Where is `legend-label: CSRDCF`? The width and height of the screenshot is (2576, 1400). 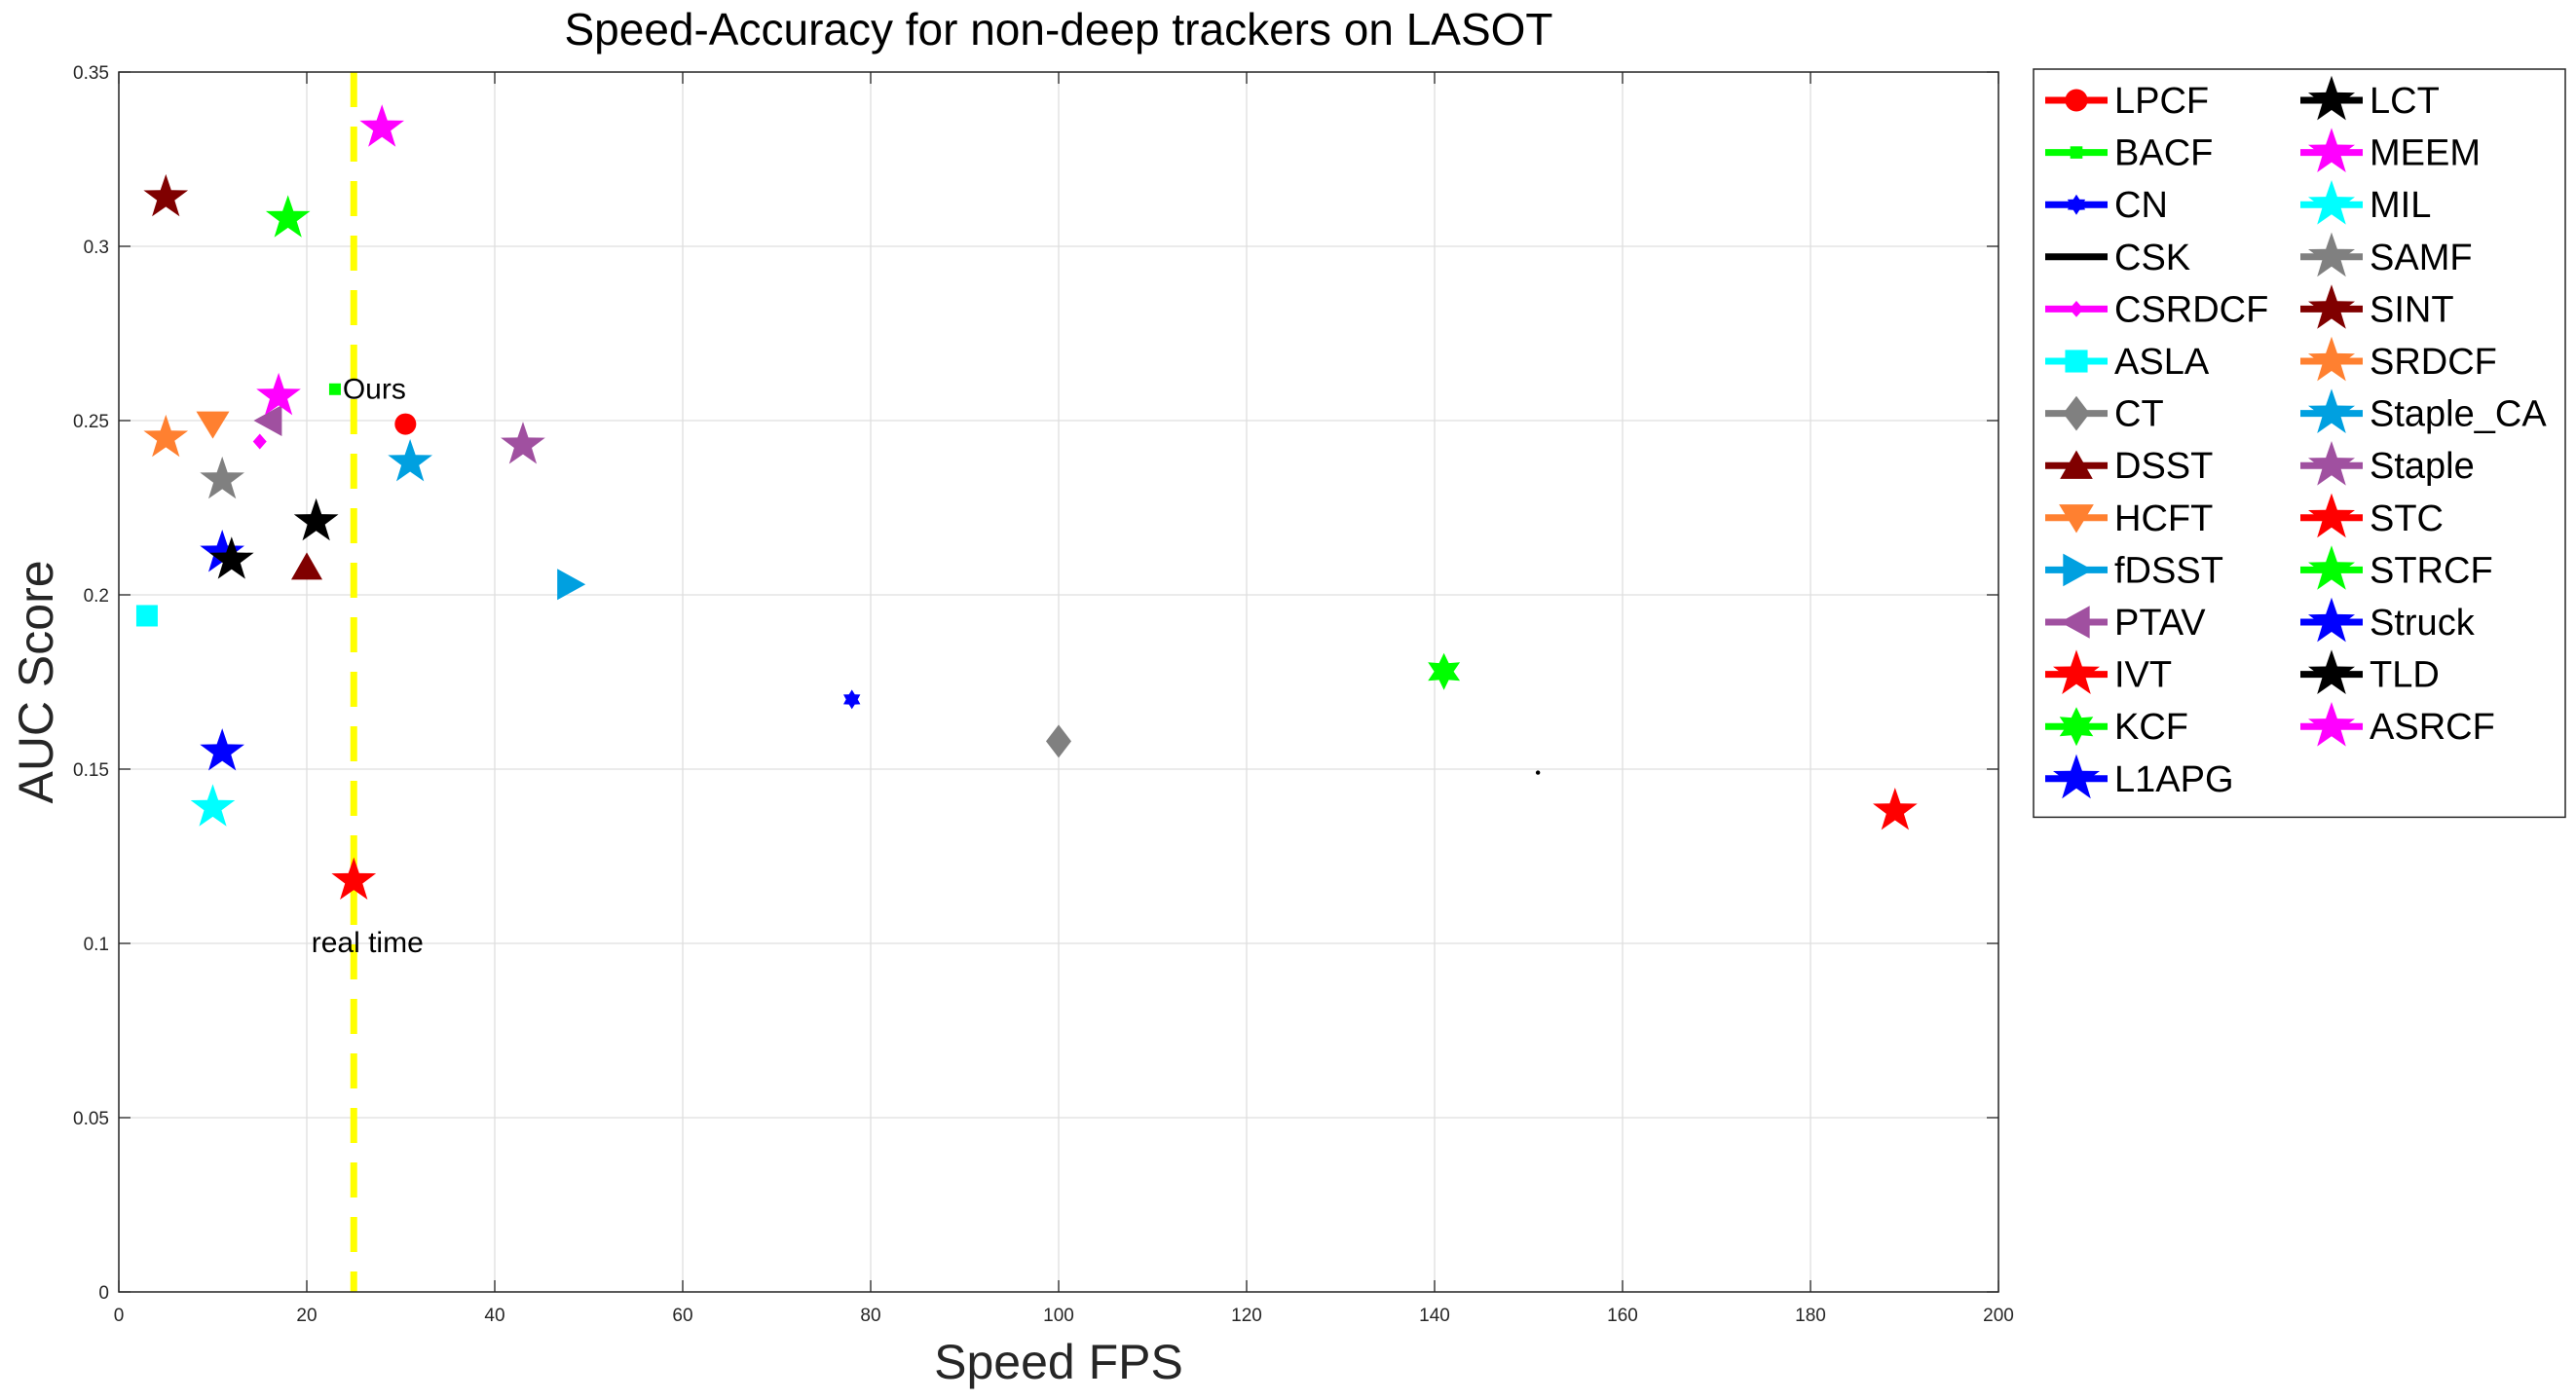 legend-label: CSRDCF is located at coordinates (2191, 309).